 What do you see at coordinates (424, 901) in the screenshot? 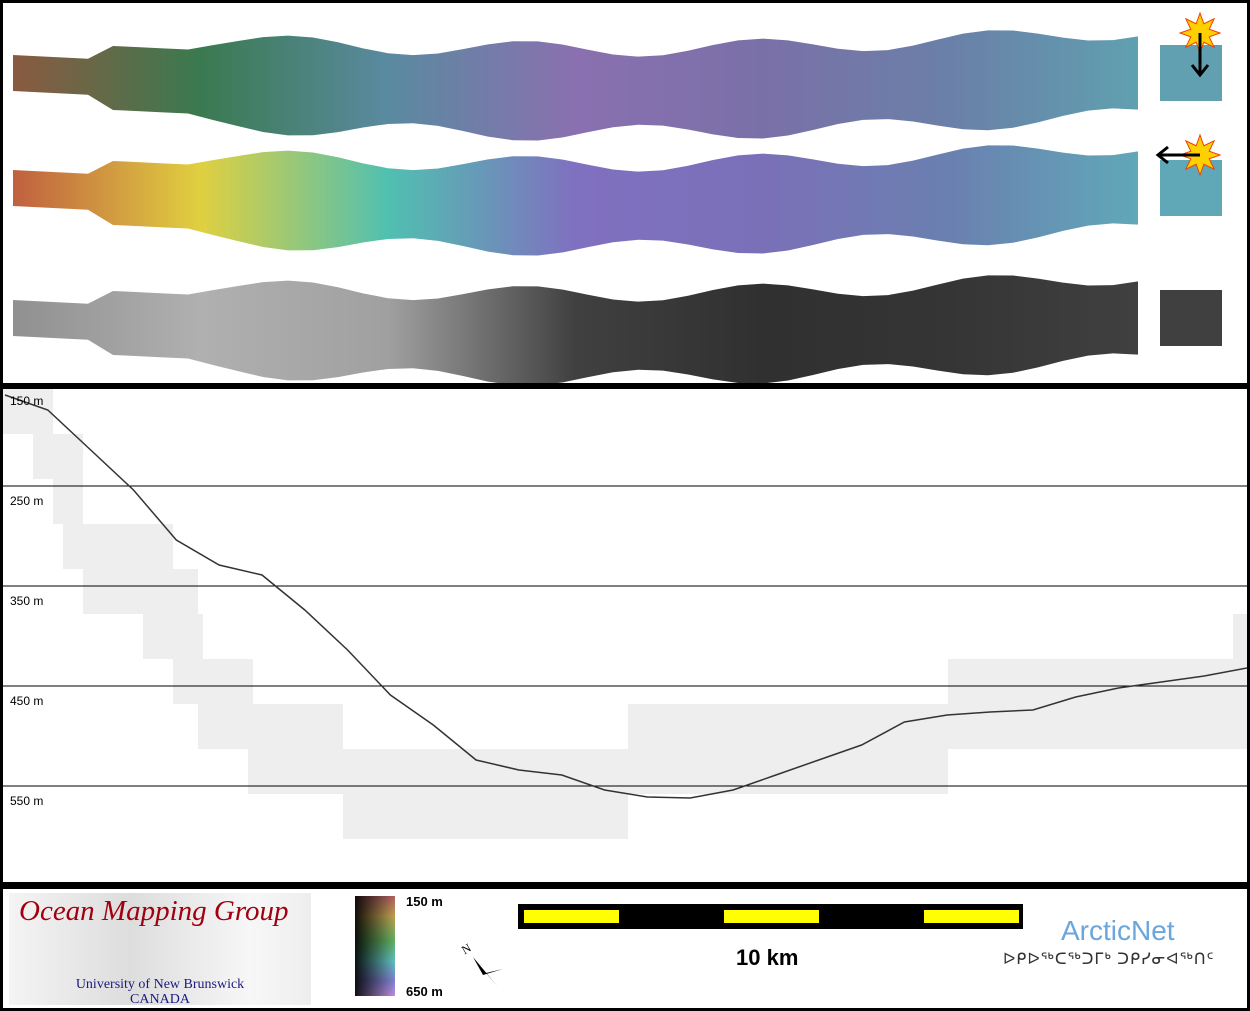
I see `colorbar-top-label: 150 m` at bounding box center [424, 901].